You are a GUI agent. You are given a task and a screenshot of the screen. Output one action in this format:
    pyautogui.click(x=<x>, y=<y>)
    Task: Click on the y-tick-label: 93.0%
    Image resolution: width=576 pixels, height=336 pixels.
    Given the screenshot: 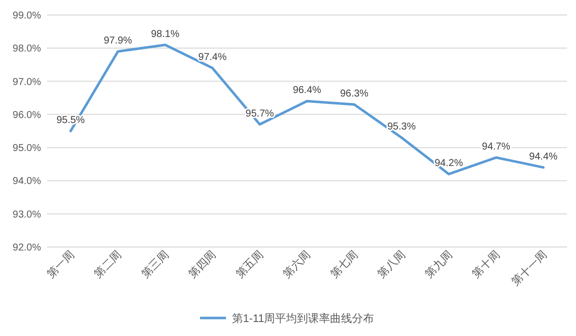 What is the action you would take?
    pyautogui.click(x=27, y=214)
    